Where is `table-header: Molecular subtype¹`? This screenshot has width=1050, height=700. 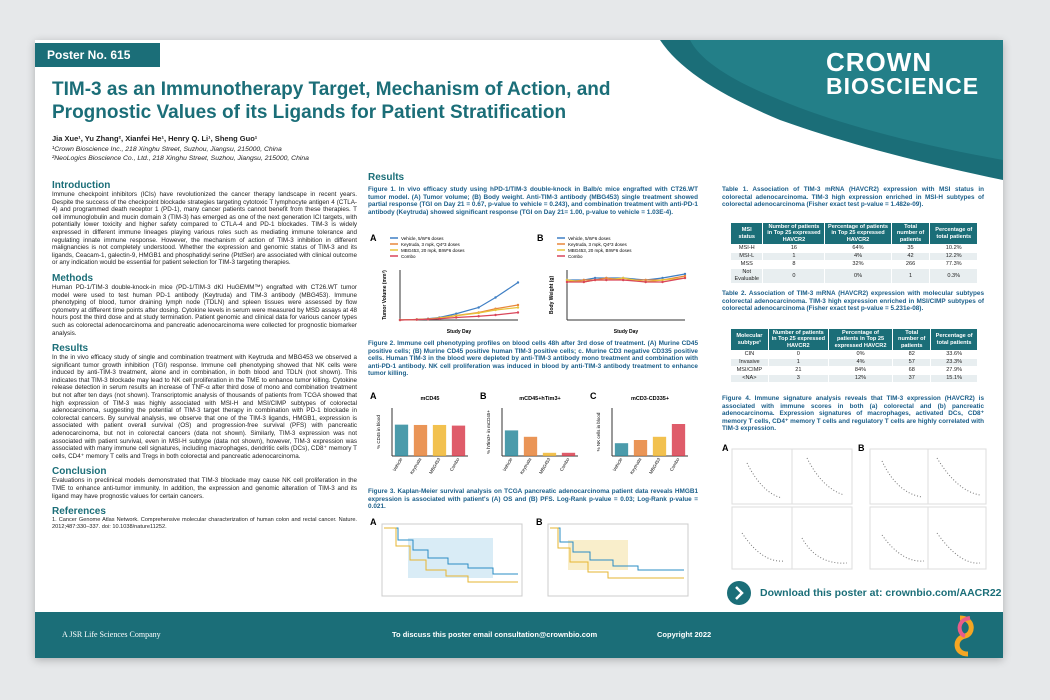 table-header: Molecular subtype¹ is located at coordinates (749, 339).